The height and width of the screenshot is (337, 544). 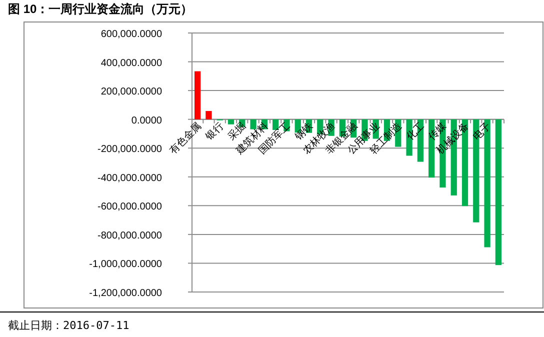 What do you see at coordinates (129, 150) in the screenshot?
I see `y-tick-label: -200,000.0000` at bounding box center [129, 150].